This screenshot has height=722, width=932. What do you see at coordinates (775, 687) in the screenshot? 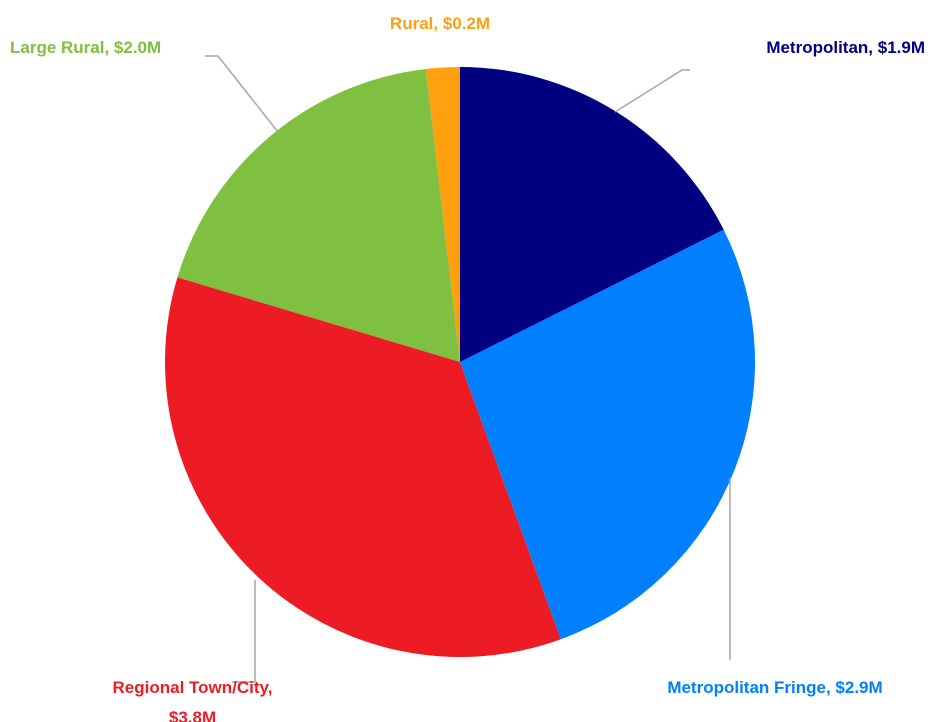
I see `data-label: Metropolitan Fringe, $2.9M` at bounding box center [775, 687].